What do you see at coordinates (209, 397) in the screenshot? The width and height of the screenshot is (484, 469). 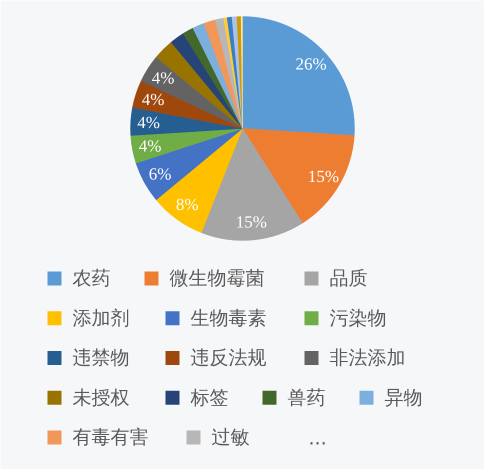 I see `legend-label: 标签` at bounding box center [209, 397].